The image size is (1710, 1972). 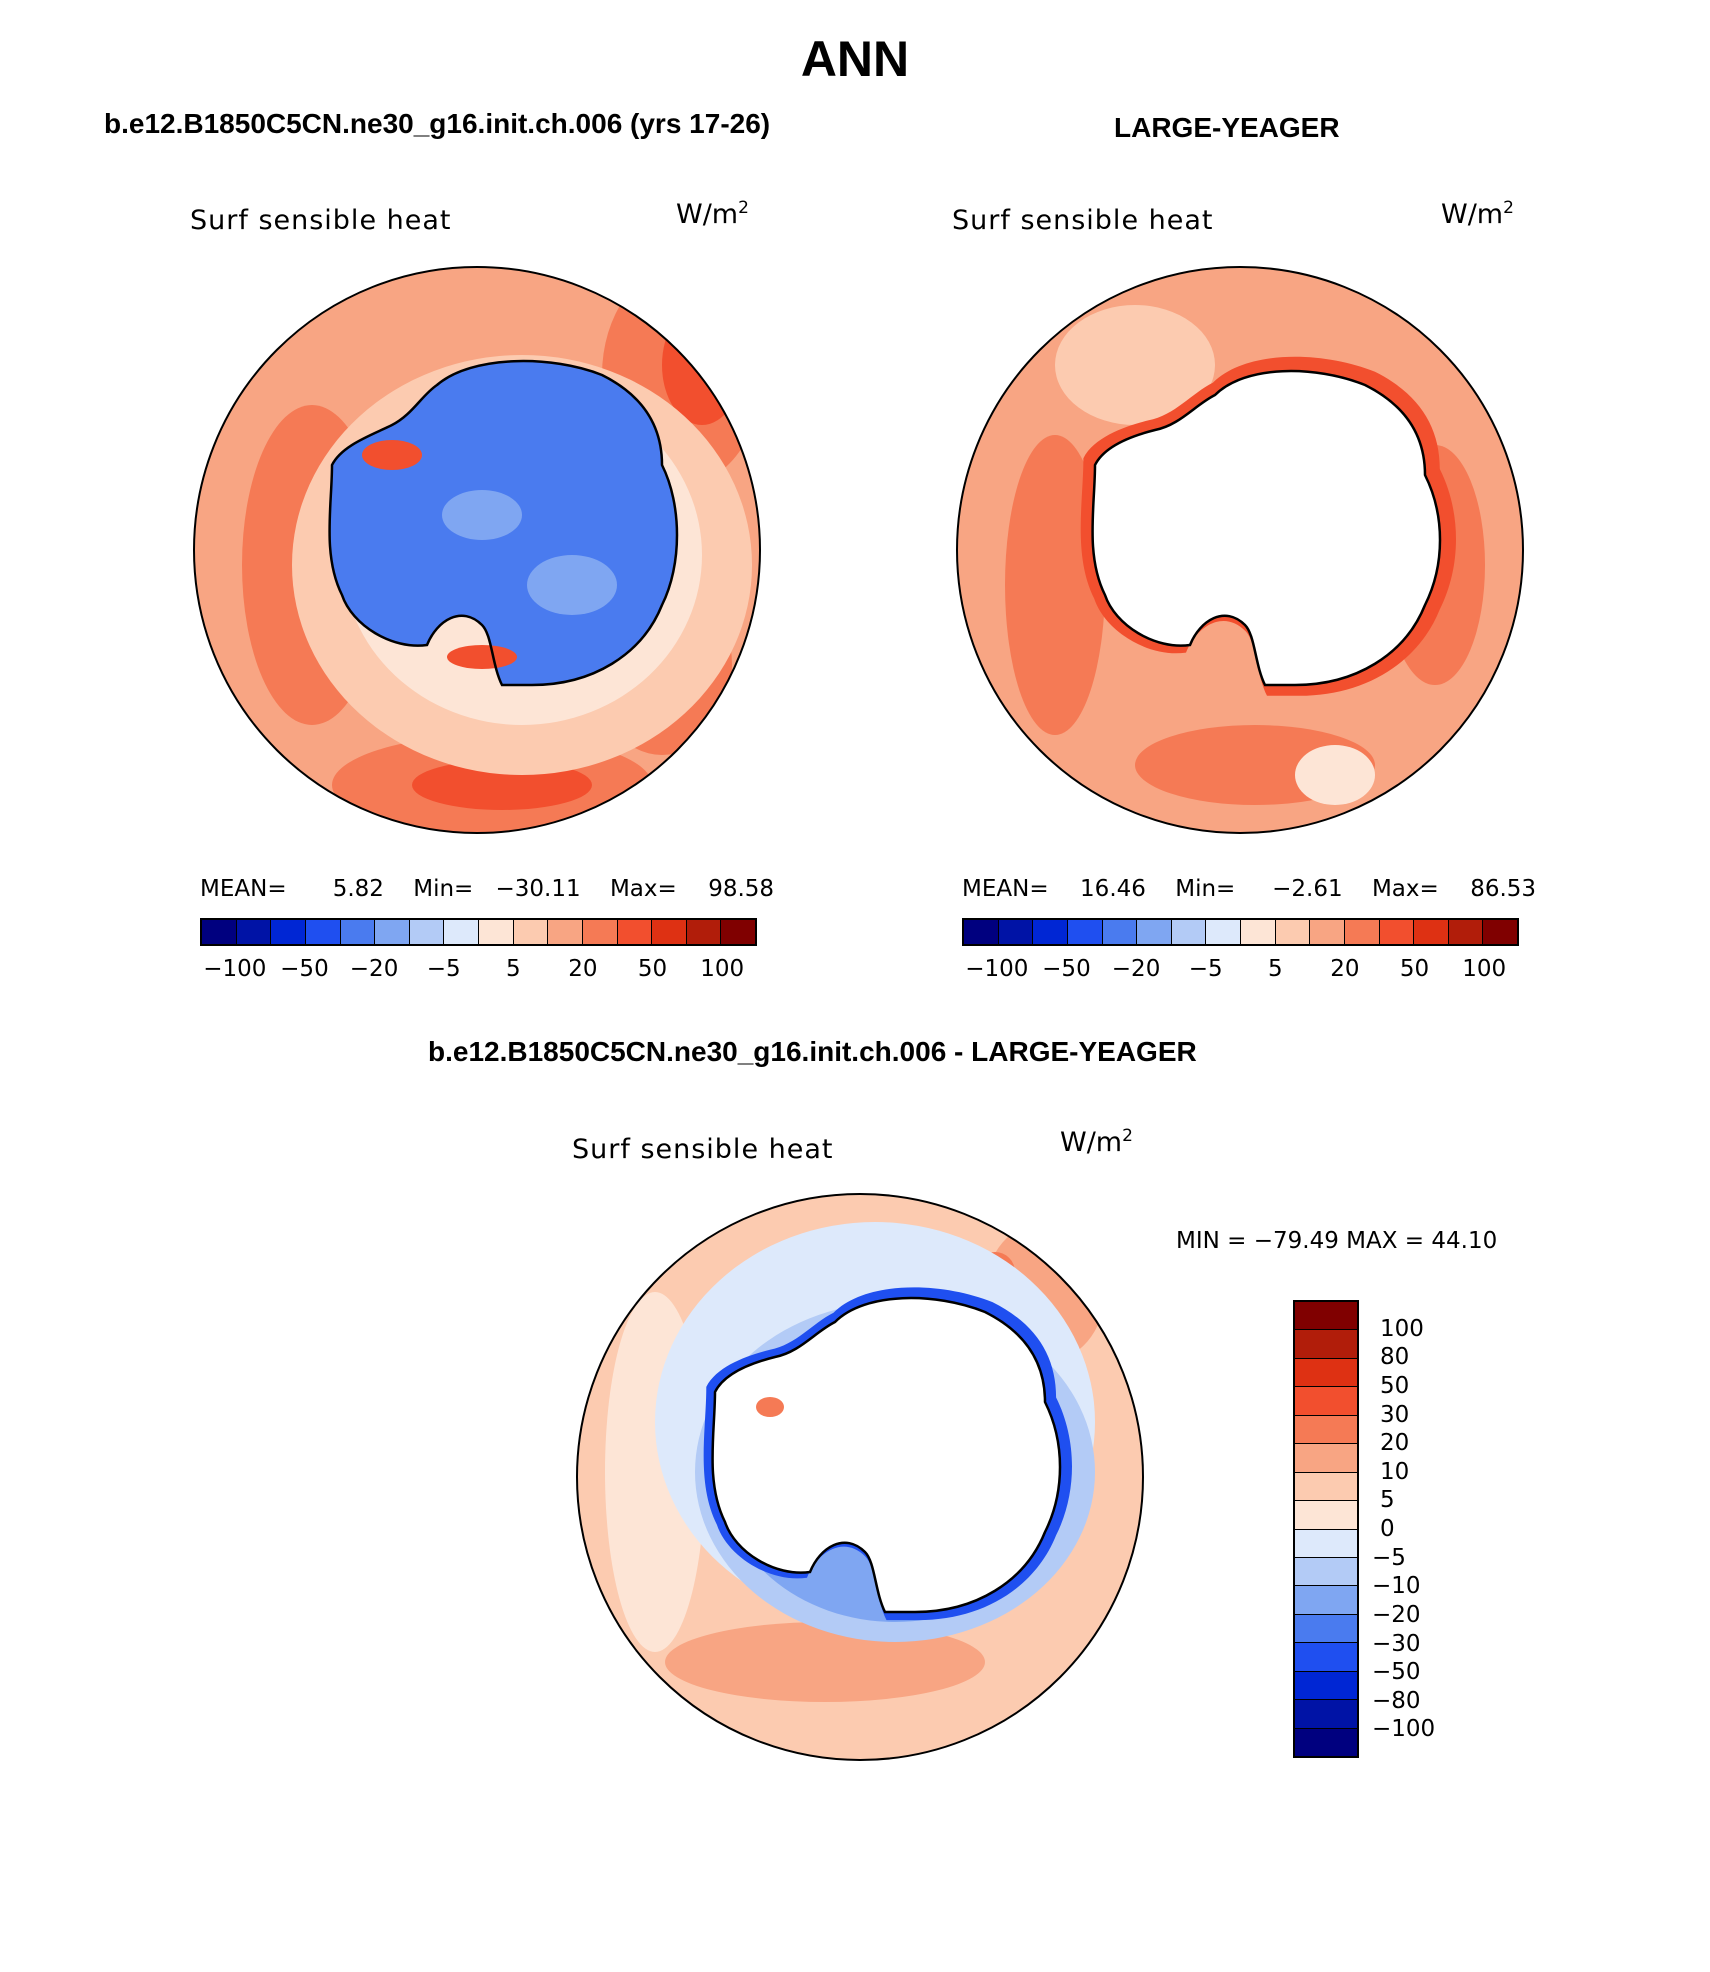 I want to click on panel2-coastline, so click(x=1266, y=528).